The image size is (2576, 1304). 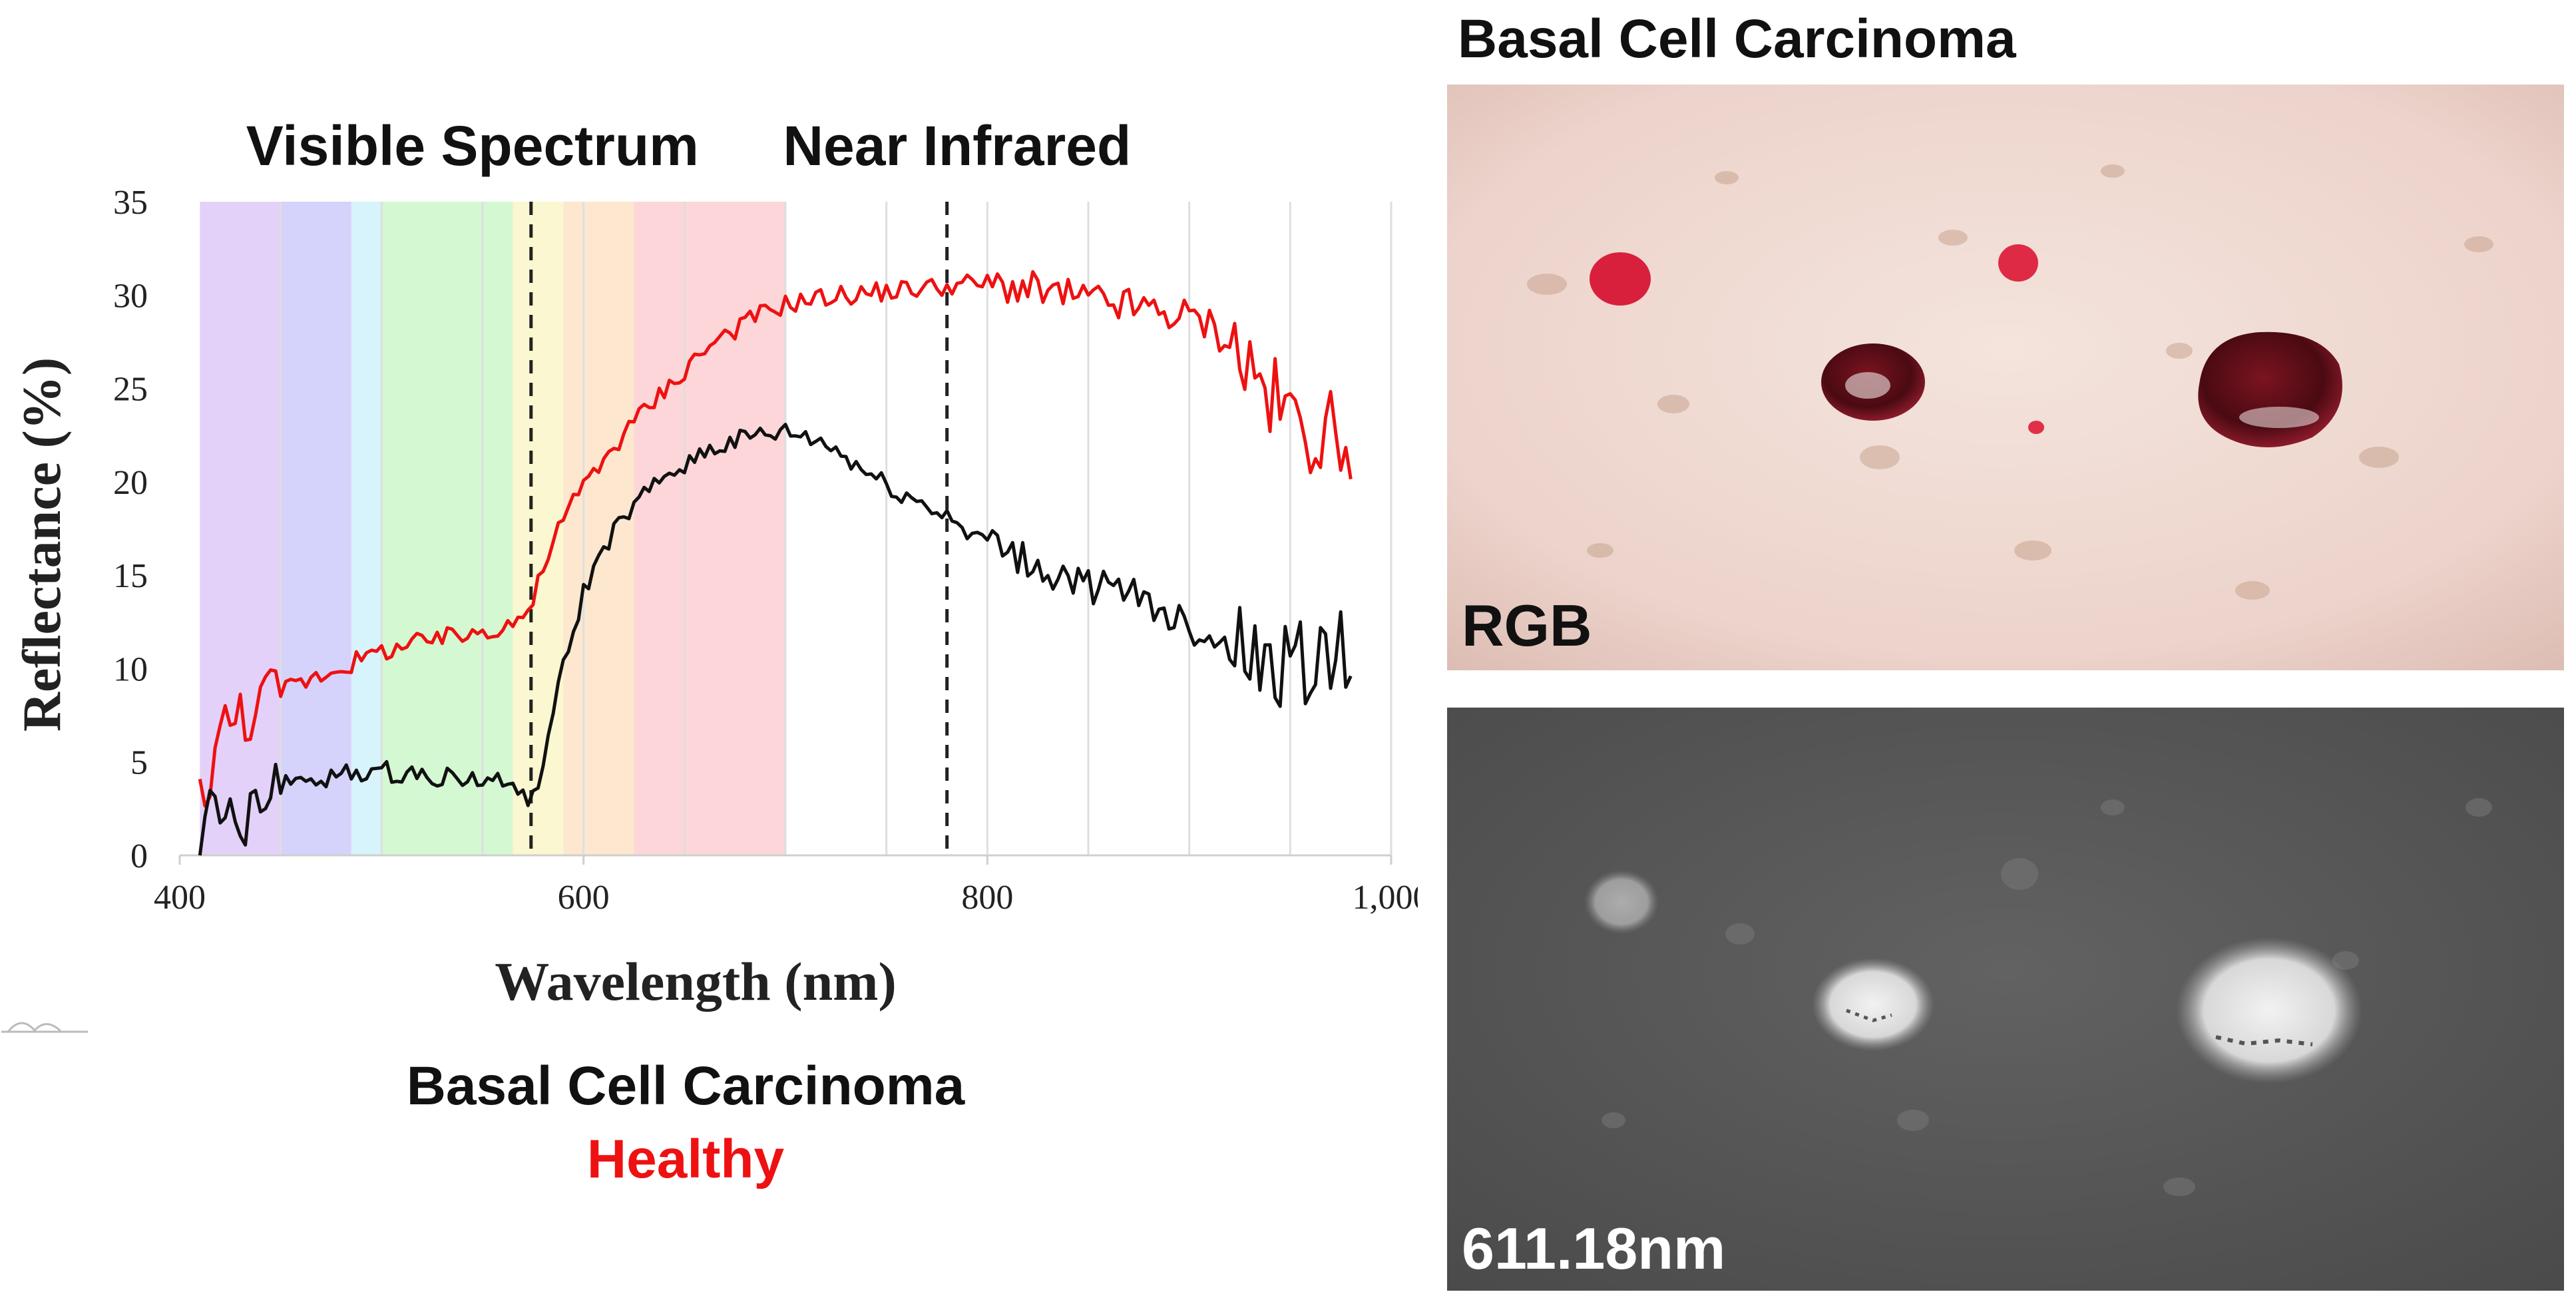 What do you see at coordinates (785, 860) in the screenshot?
I see `axes` at bounding box center [785, 860].